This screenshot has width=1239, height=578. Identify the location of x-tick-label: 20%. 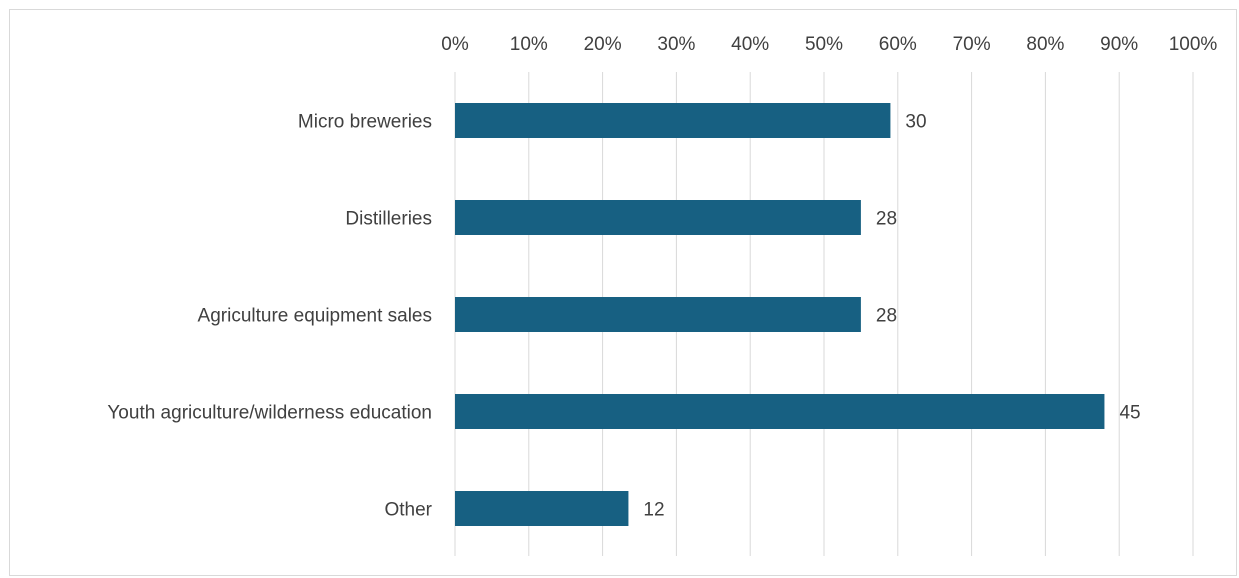
(603, 44).